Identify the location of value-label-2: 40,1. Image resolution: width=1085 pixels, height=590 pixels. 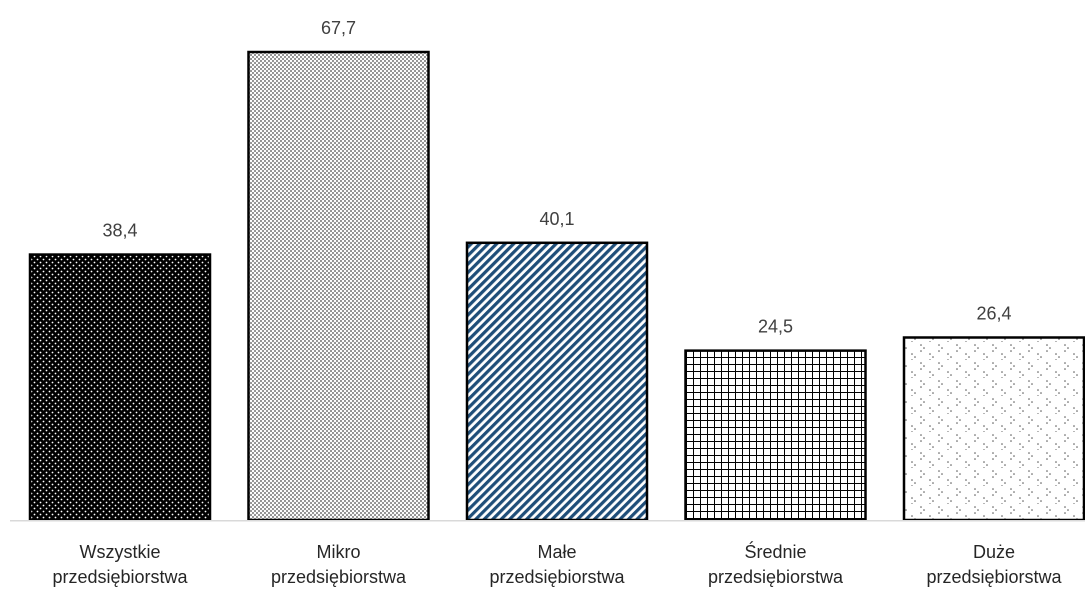
(556, 219).